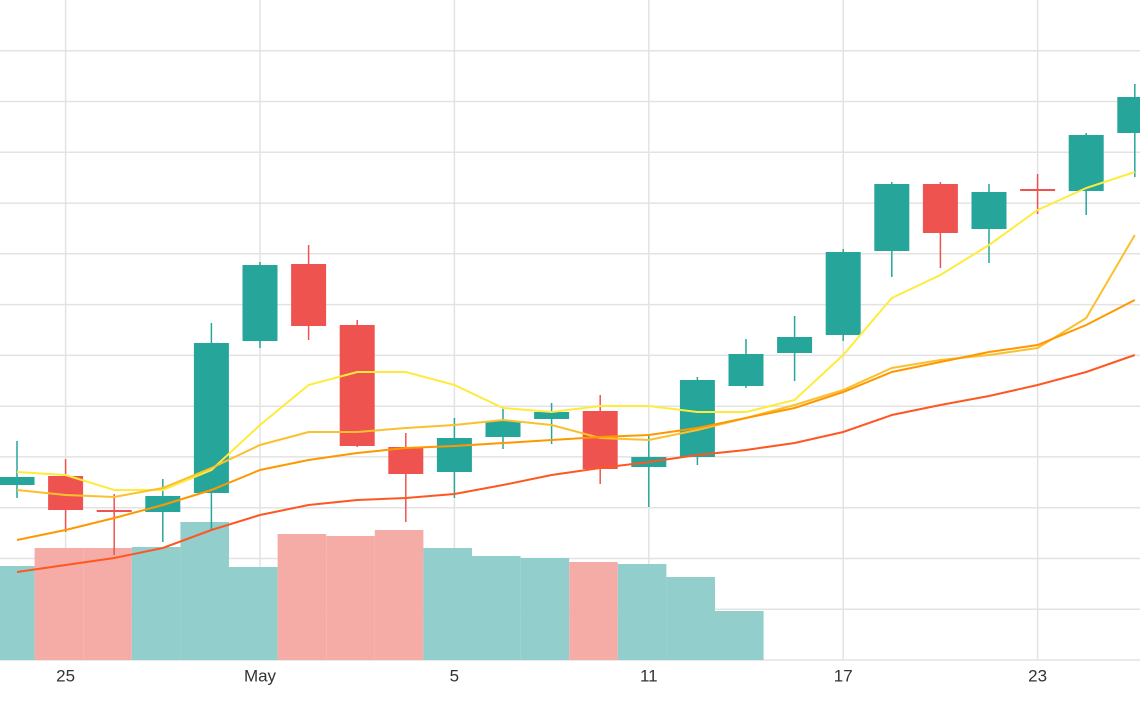  I want to click on x-tick-label: 25, so click(65, 675).